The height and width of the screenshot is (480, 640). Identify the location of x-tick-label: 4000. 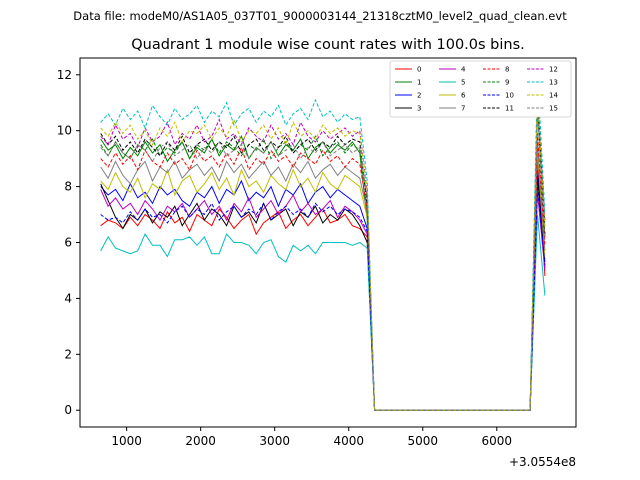
(348, 441).